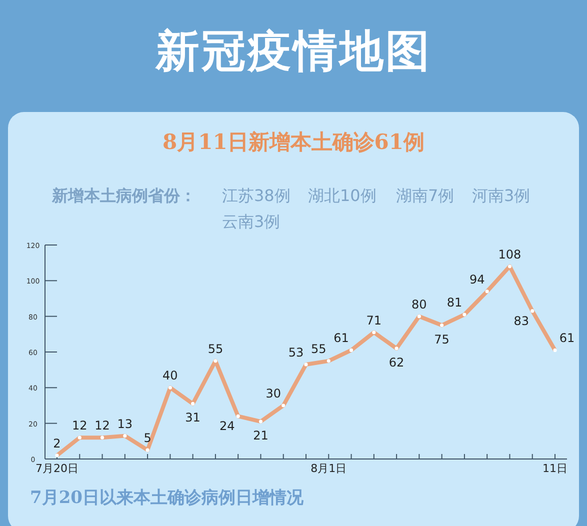 This screenshot has height=526, width=587. Describe the element at coordinates (454, 303) in the screenshot. I see `data-label: 81` at that location.